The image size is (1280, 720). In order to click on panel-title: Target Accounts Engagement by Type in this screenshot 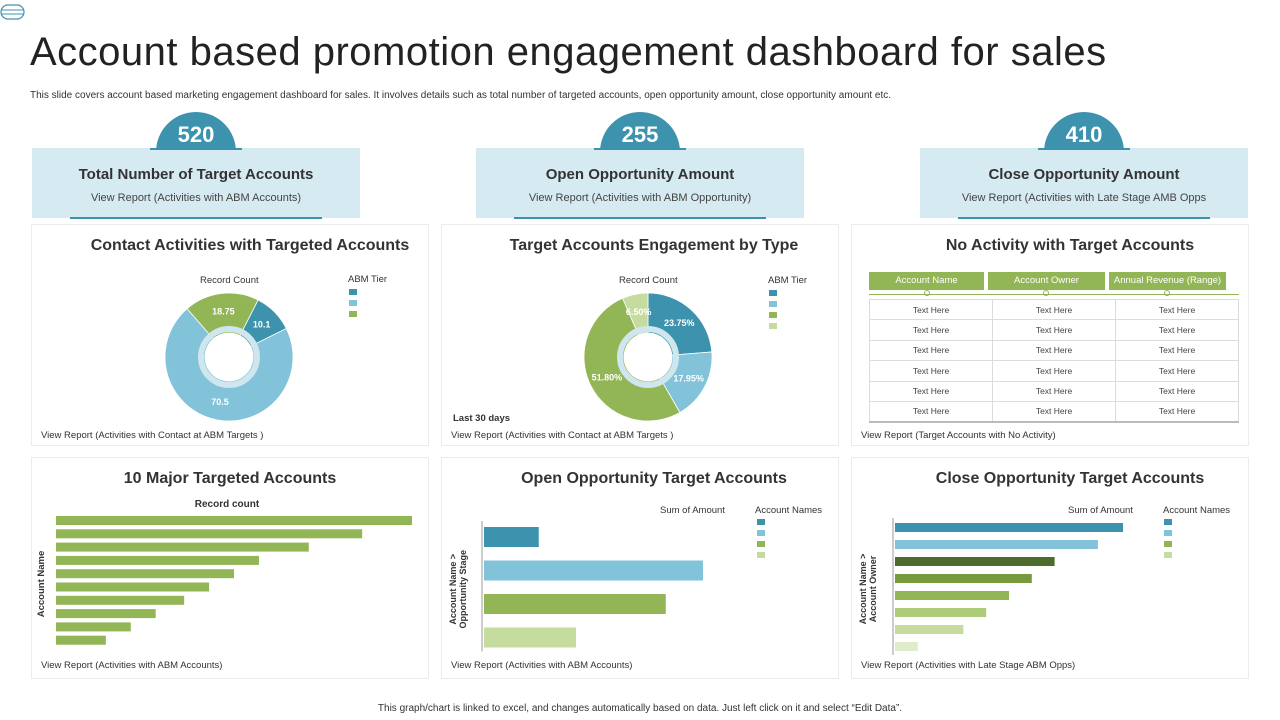, I will do `click(654, 245)`.